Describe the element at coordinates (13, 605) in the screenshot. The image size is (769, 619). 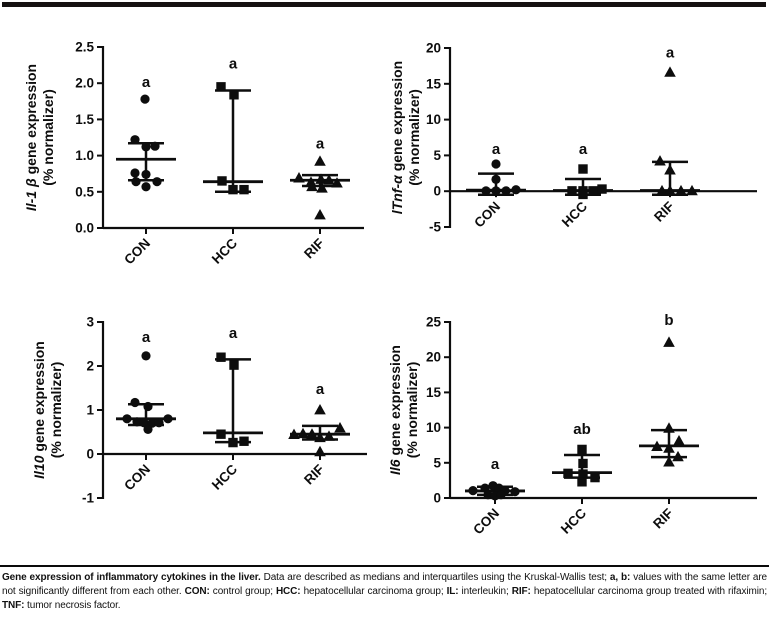
I see `caption-segment: TNF:` at that location.